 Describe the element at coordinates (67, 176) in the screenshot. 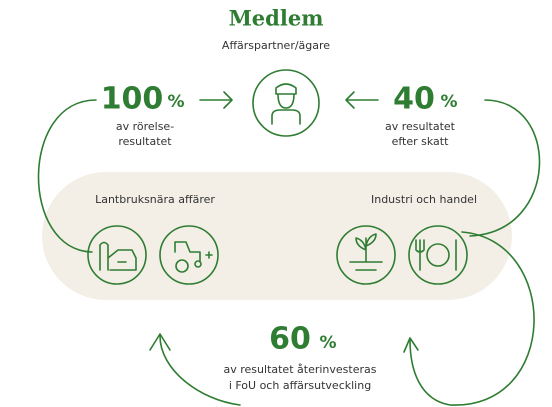

I see `flow-left` at that location.